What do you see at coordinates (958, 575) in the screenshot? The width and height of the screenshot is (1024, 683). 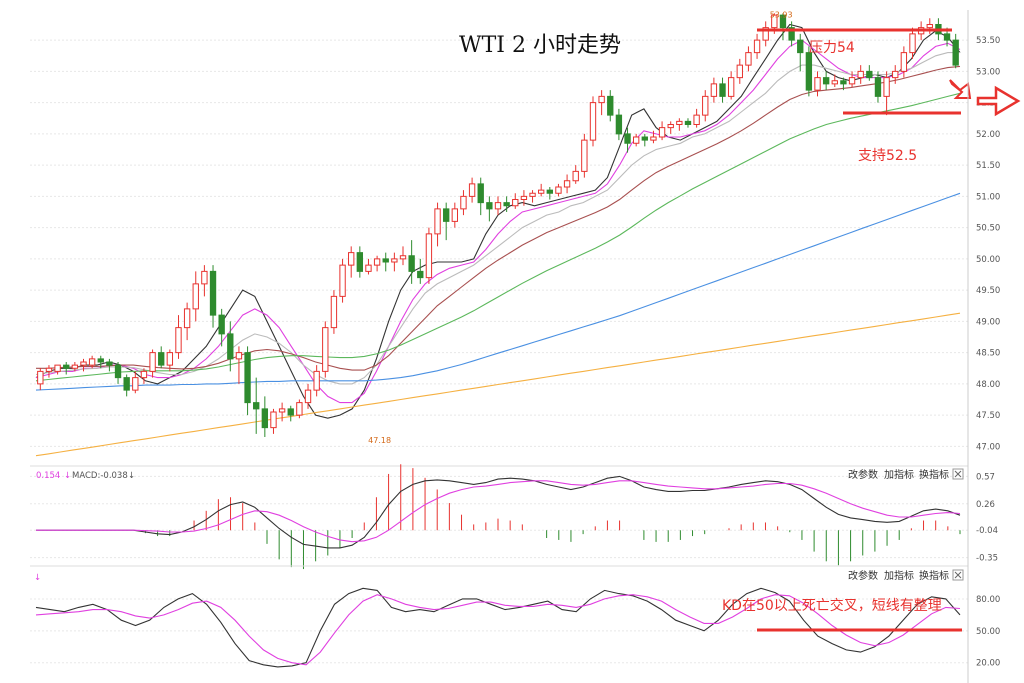 I see `kdj-close-icon` at bounding box center [958, 575].